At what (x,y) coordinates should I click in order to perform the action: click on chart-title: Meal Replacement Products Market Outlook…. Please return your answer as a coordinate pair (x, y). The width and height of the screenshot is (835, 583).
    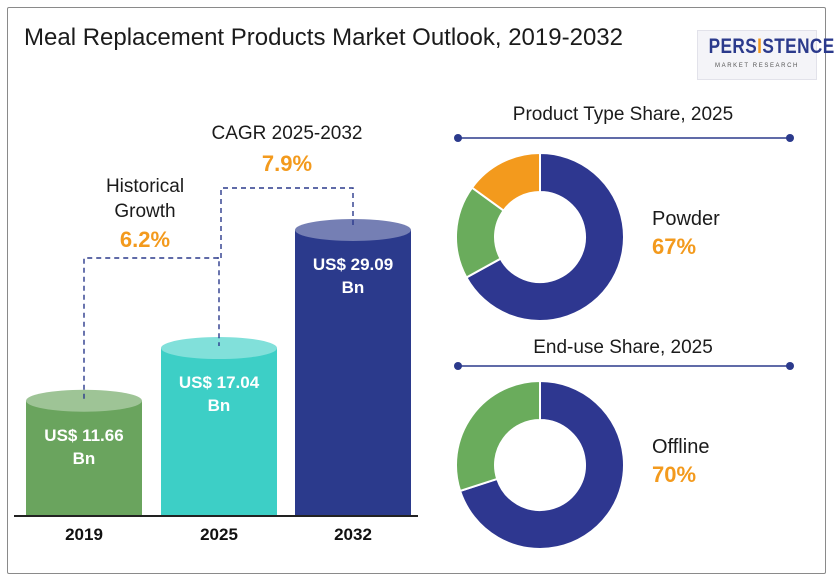
    Looking at the image, I should click on (323, 37).